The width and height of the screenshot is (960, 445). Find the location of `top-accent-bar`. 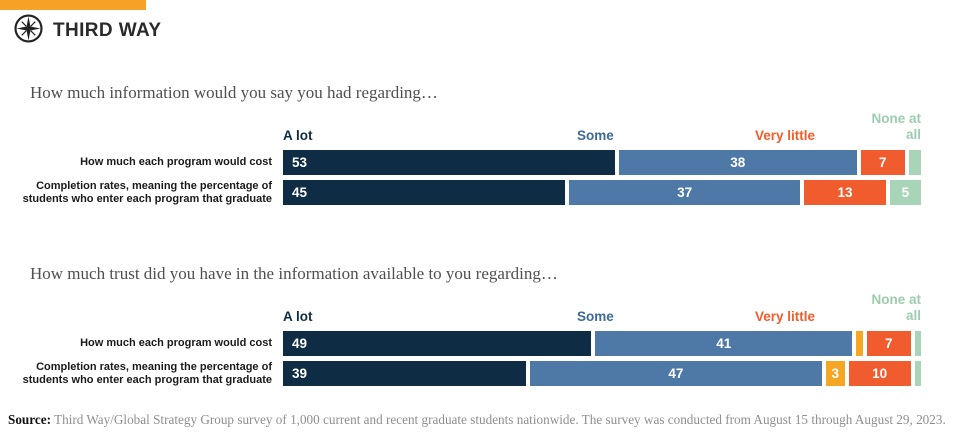

top-accent-bar is located at coordinates (73, 5).